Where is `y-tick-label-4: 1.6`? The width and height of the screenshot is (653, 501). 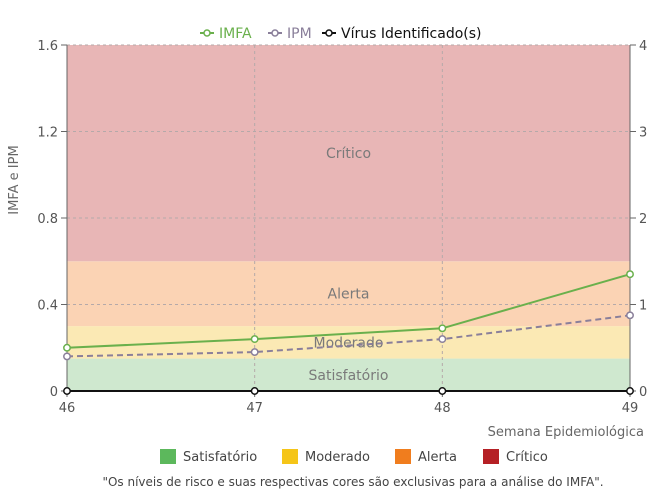
y-tick-label-4: 1.6 is located at coordinates (47, 46).